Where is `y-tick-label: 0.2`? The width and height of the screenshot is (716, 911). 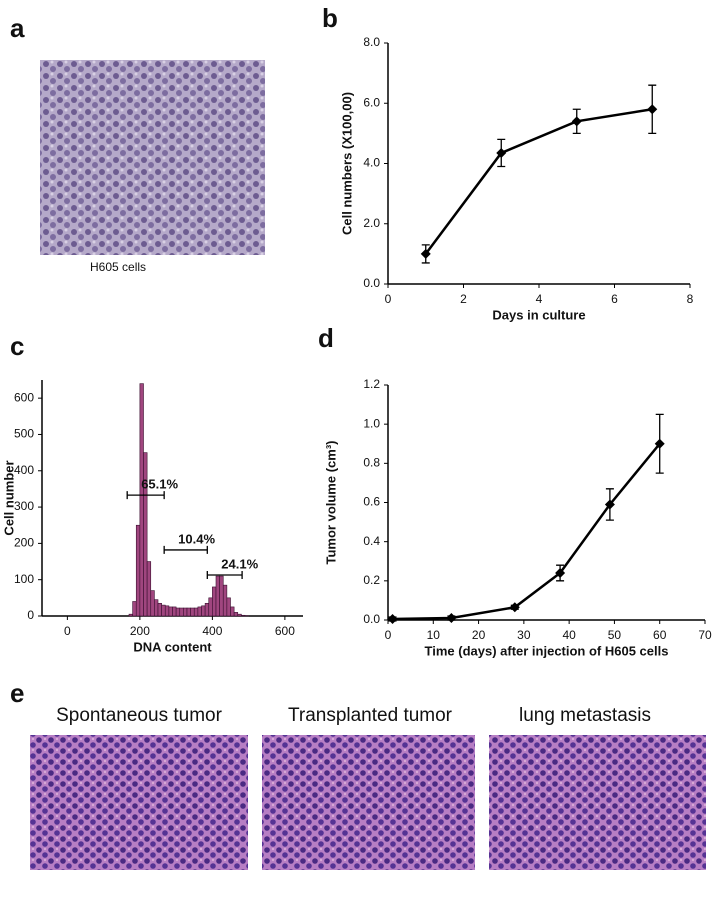 y-tick-label: 0.2 is located at coordinates (371, 580).